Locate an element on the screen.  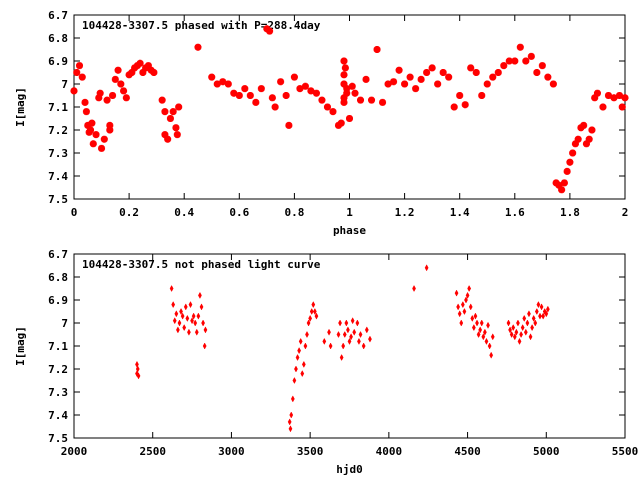
phased-x-tick-label: 0.4 is located at coordinates (184, 212).